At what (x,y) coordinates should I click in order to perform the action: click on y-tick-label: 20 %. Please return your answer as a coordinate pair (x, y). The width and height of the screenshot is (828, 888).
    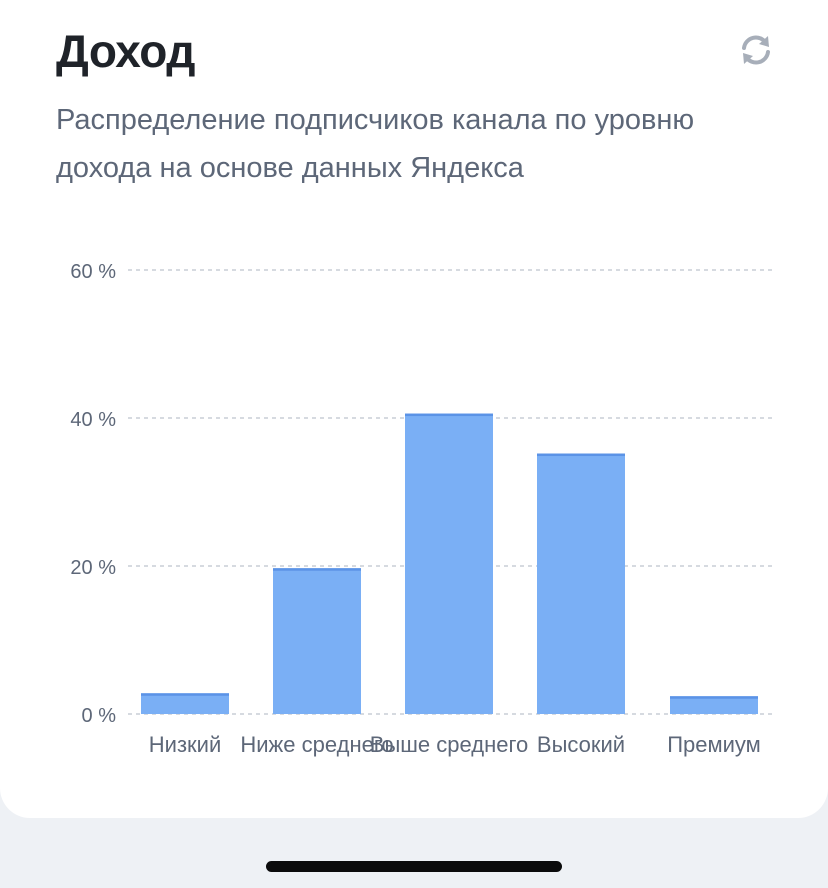
    Looking at the image, I should click on (93, 568).